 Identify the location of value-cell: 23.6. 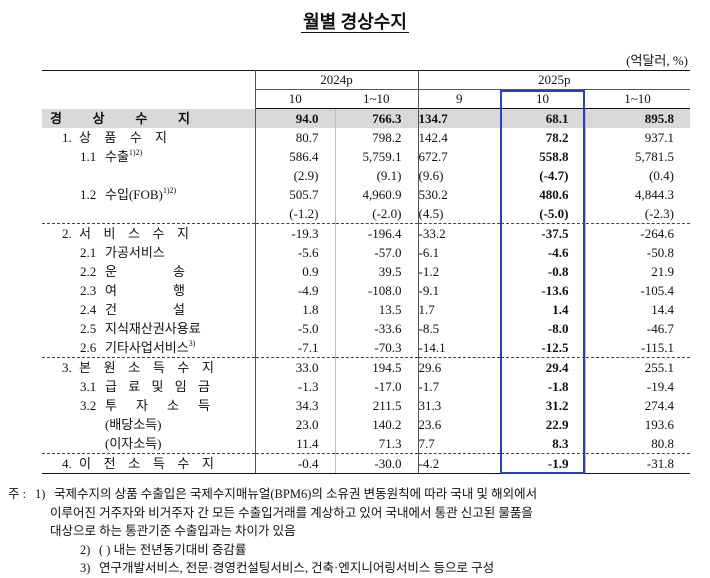
(458, 424).